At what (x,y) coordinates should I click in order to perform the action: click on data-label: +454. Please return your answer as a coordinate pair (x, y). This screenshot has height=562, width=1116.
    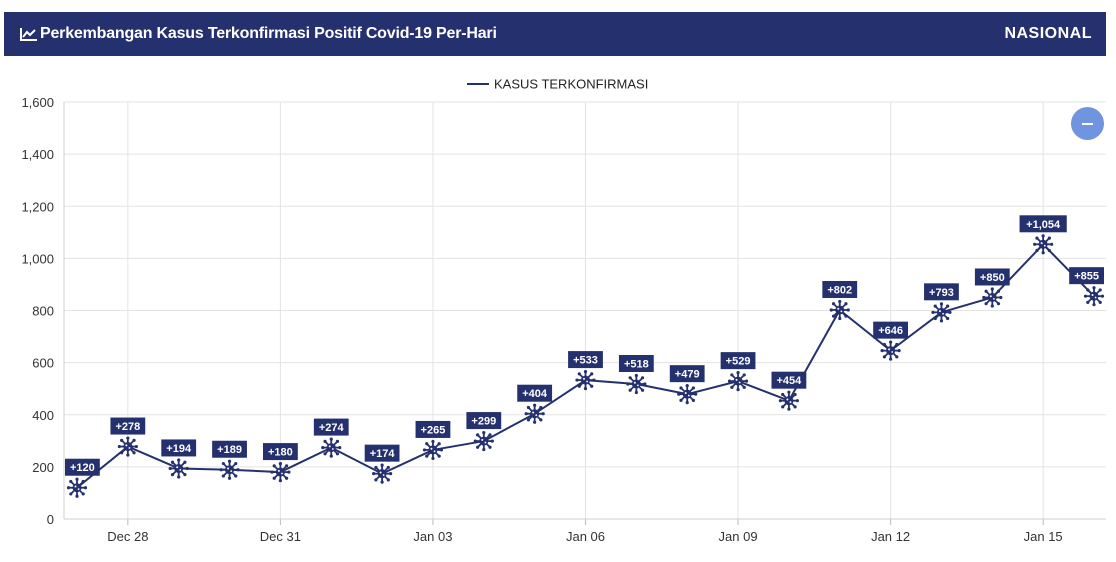
    Looking at the image, I should click on (790, 381).